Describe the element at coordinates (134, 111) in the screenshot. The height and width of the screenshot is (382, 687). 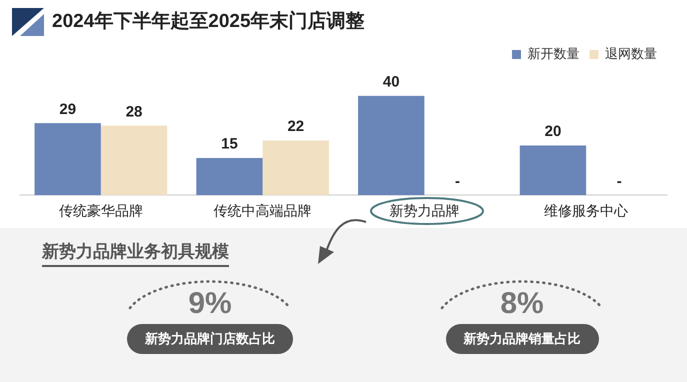
I see `data-label: 28` at that location.